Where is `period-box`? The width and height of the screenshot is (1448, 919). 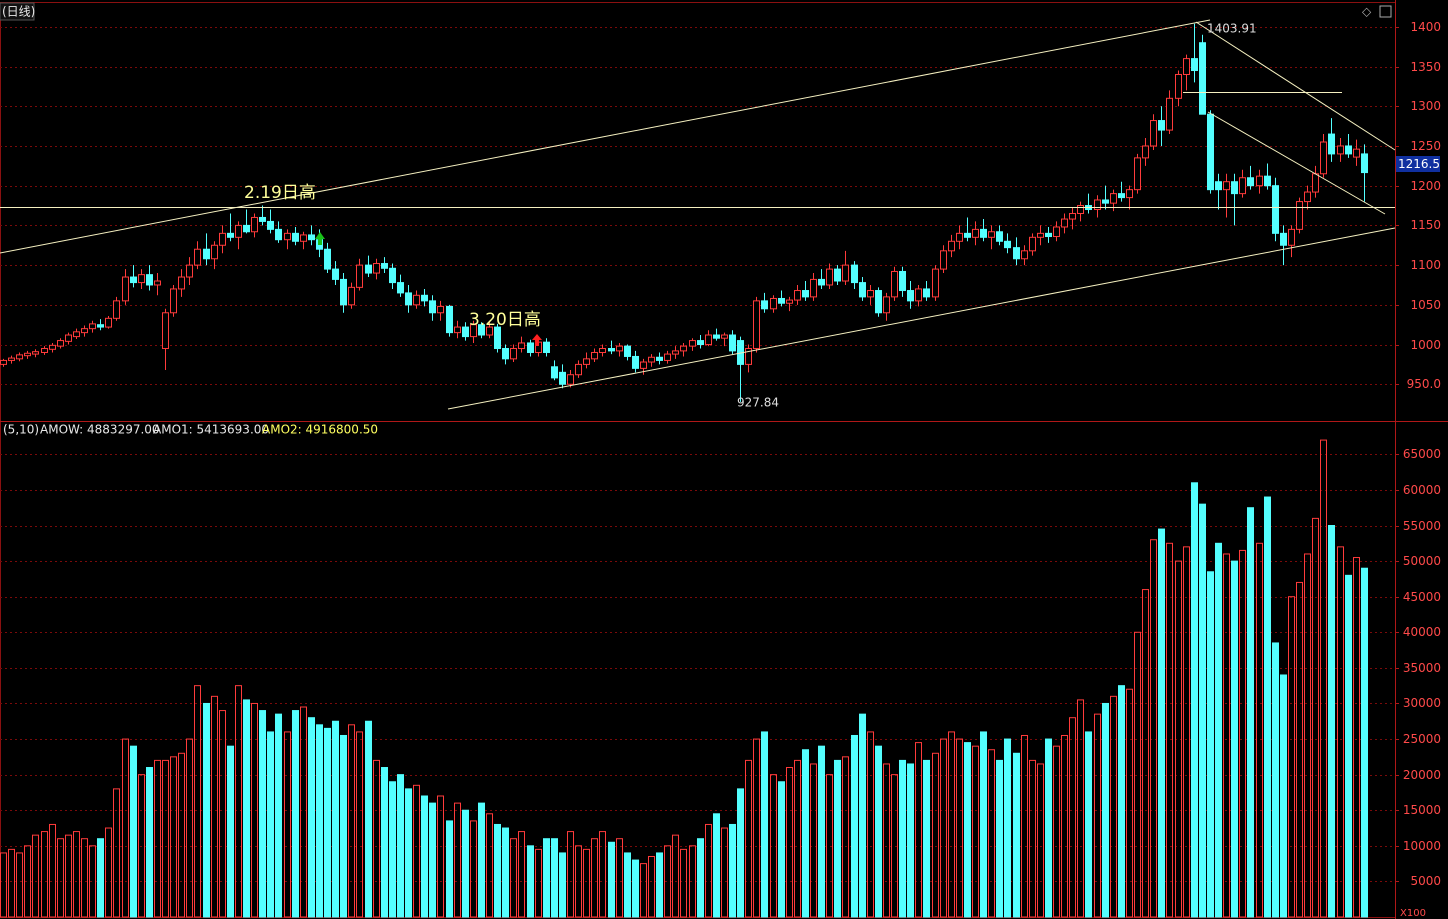
period-box is located at coordinates (17, 11).